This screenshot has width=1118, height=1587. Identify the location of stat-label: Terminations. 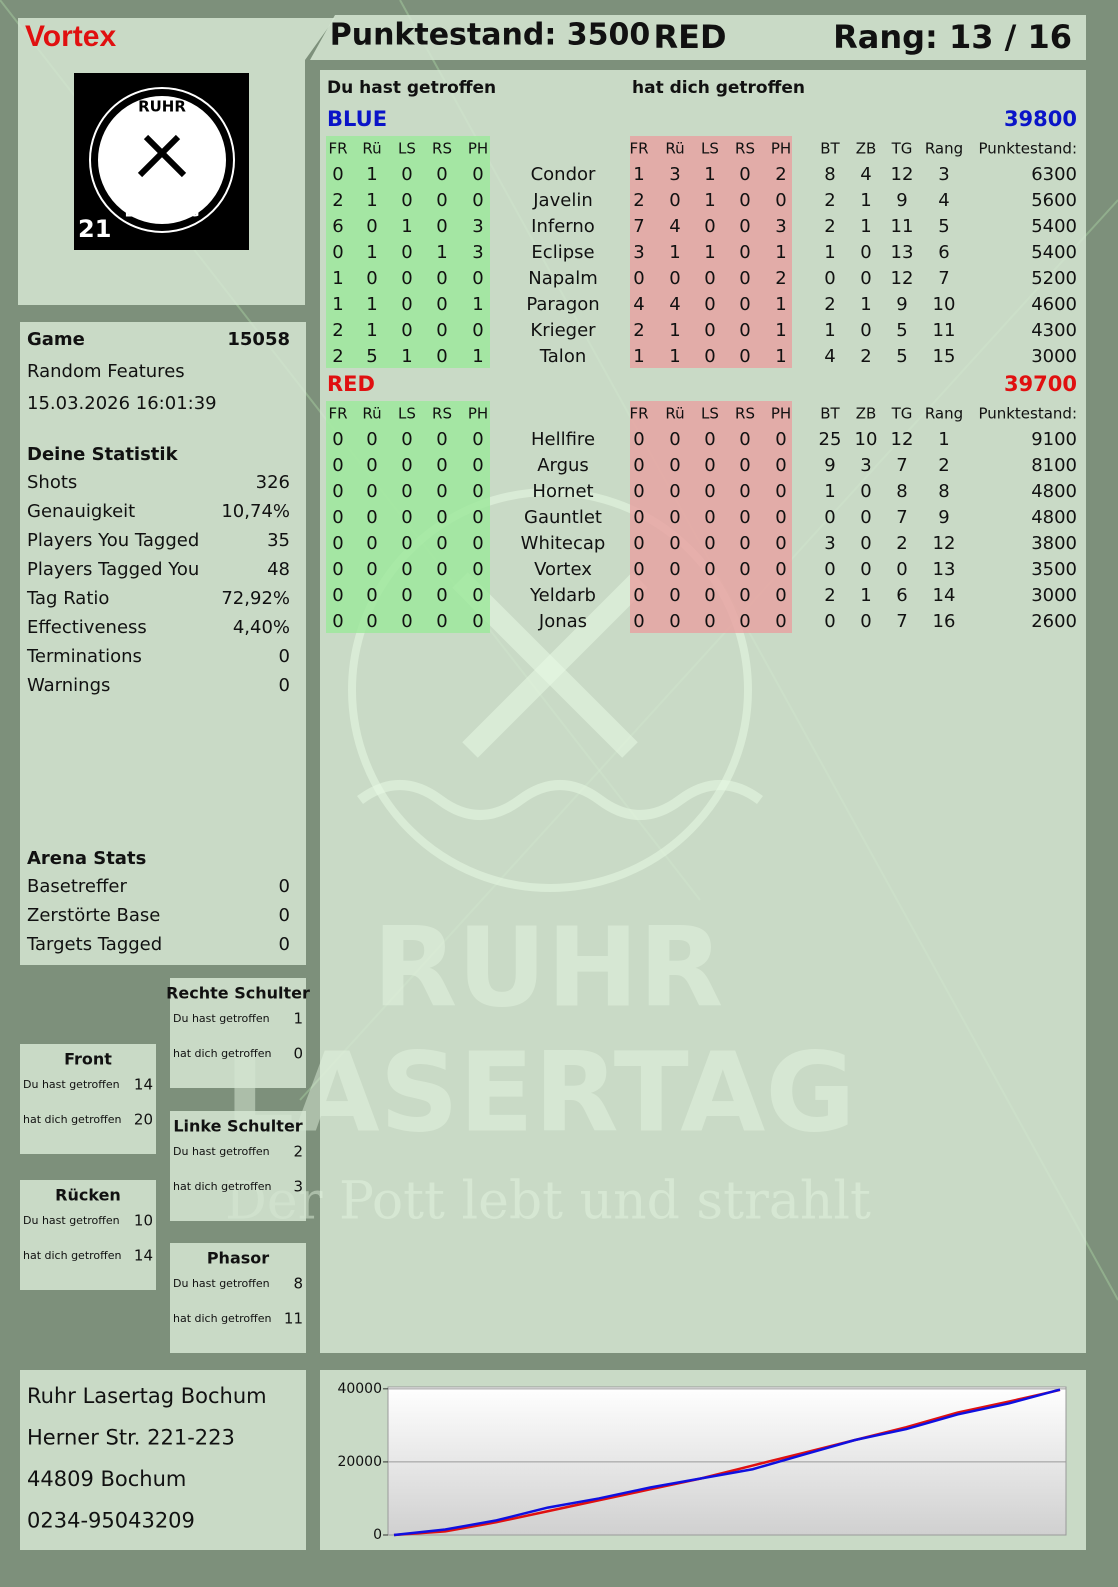
(84, 656).